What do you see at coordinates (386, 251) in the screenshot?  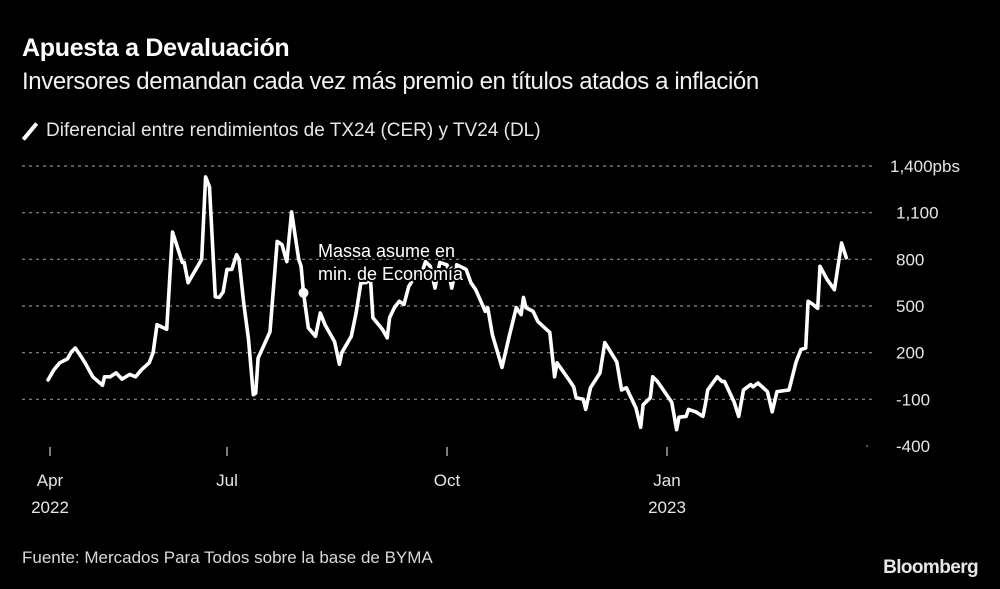 I see `annotation-text: Massa asume en` at bounding box center [386, 251].